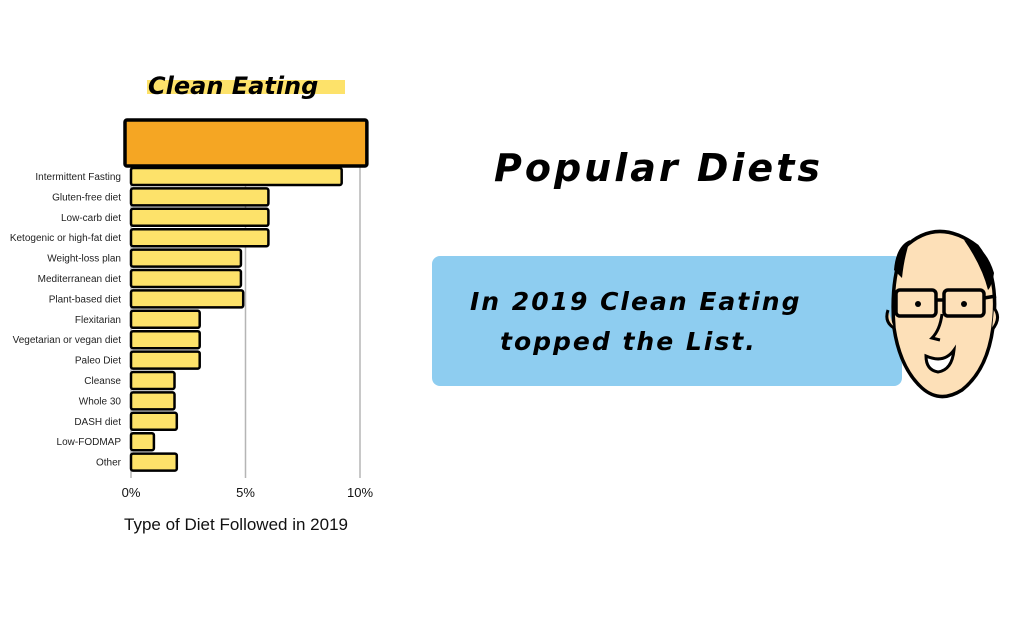 The height and width of the screenshot is (640, 1024). What do you see at coordinates (86, 197) in the screenshot?
I see `category-label: Gluten-free diet` at bounding box center [86, 197].